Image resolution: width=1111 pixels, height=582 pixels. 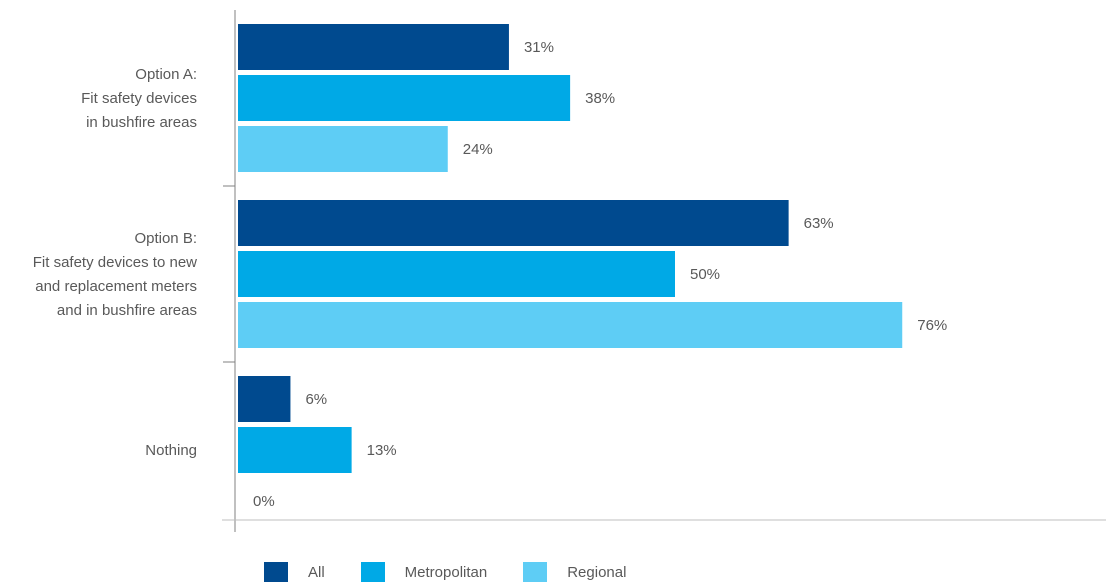 I want to click on value-label-regional-2: 76%, so click(x=932, y=325).